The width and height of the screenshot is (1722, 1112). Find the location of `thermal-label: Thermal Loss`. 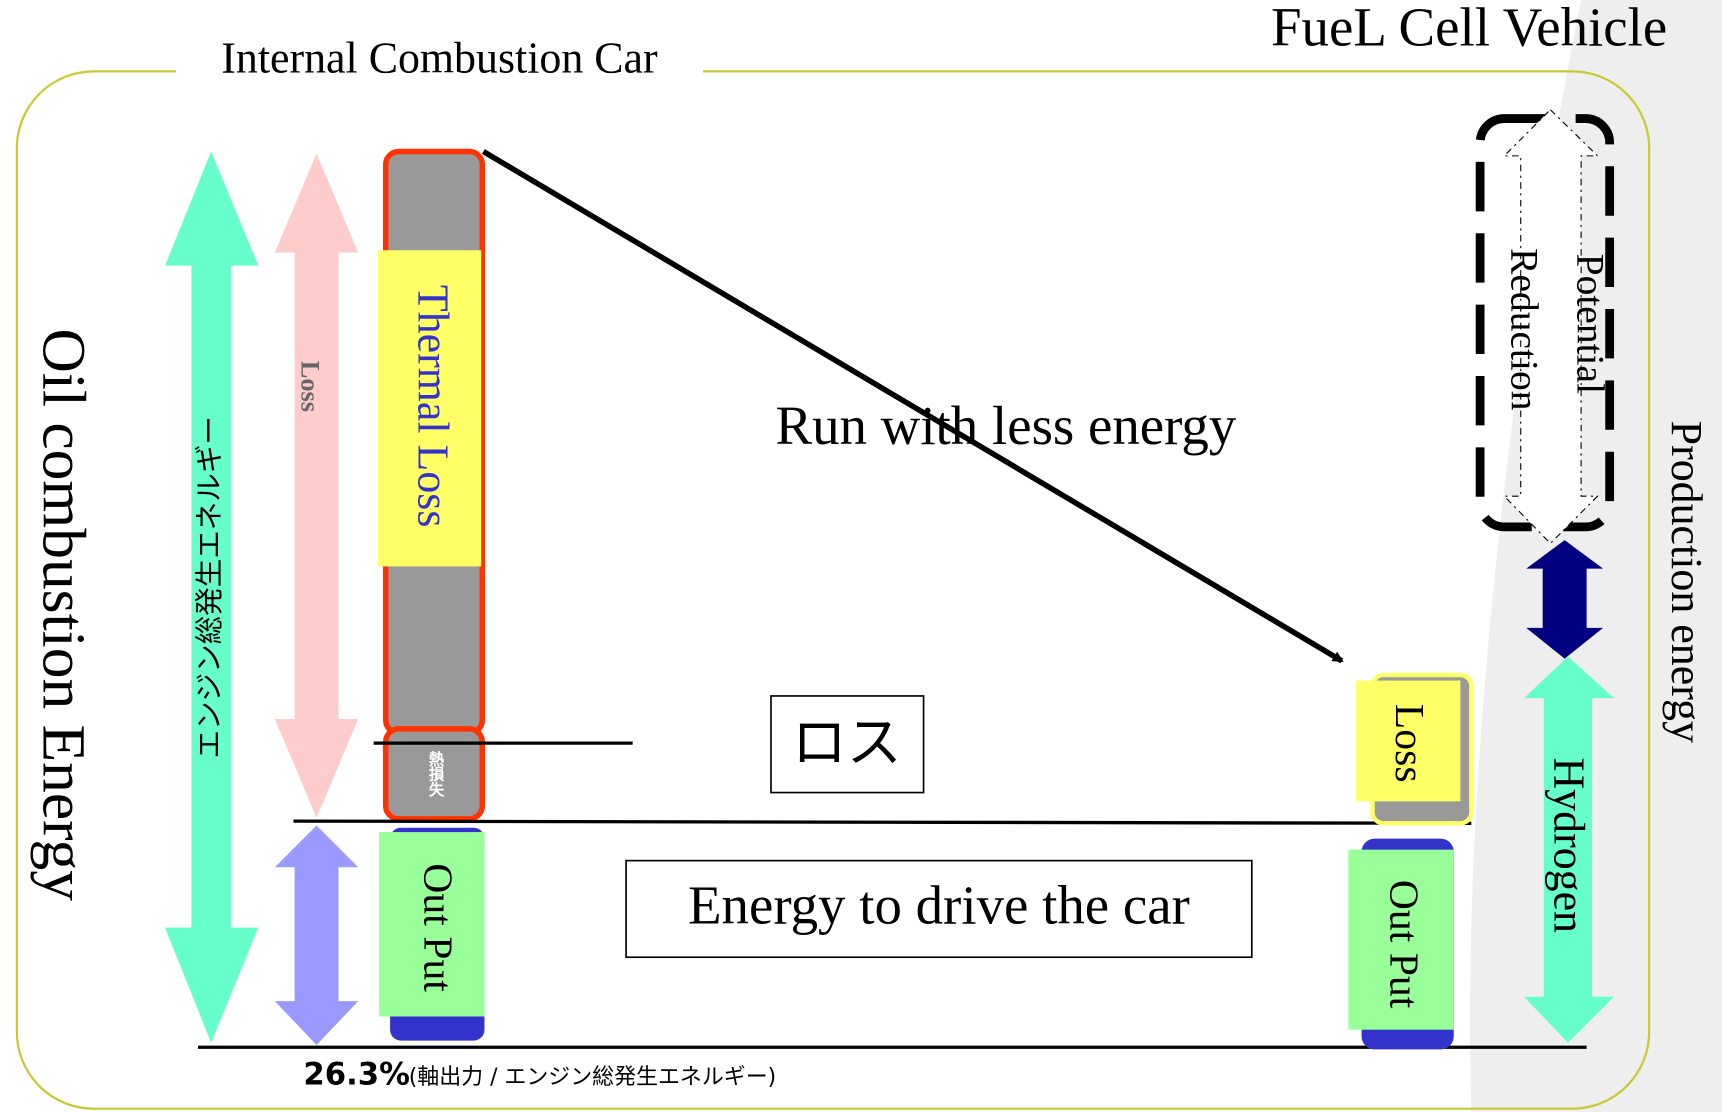

thermal-label: Thermal Loss is located at coordinates (432, 406).